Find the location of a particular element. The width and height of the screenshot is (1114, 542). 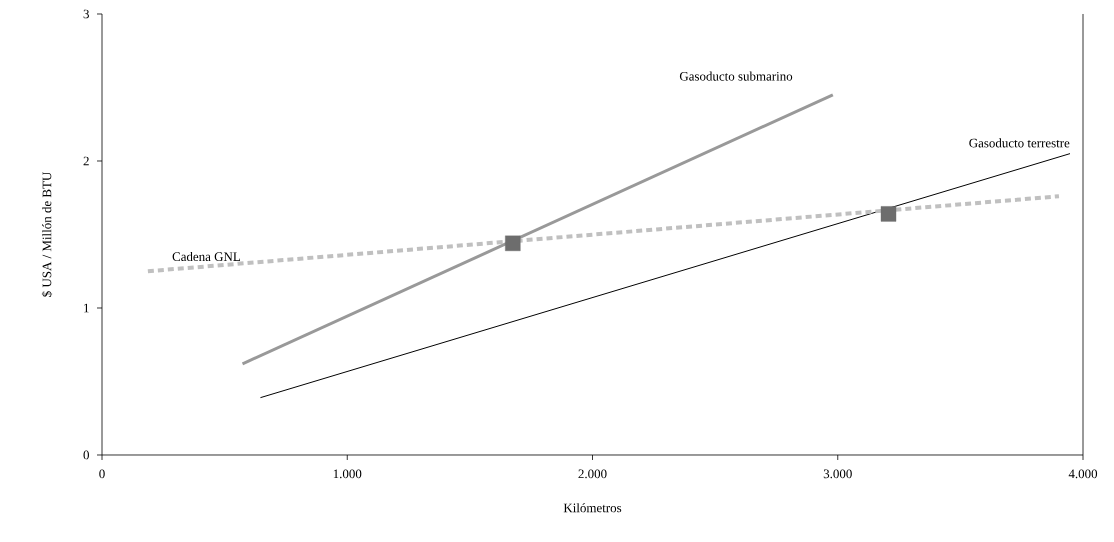

y-tick-label: 2 is located at coordinates (86, 161).